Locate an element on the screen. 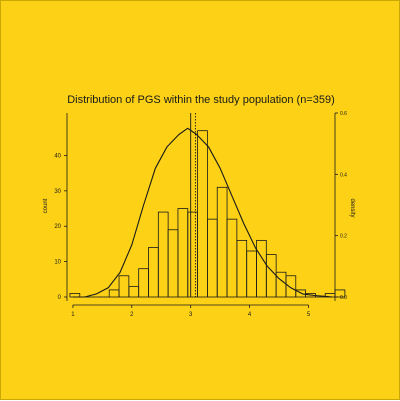  y-tick-label: 10 is located at coordinates (57, 263).